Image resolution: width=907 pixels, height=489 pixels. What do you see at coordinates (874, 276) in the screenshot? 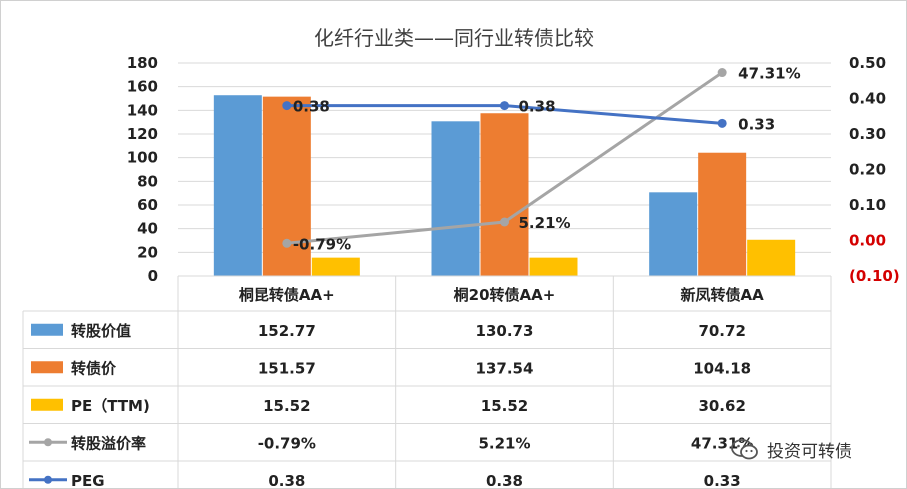
I see `y-right-tick-label: (0.10)` at bounding box center [874, 276].